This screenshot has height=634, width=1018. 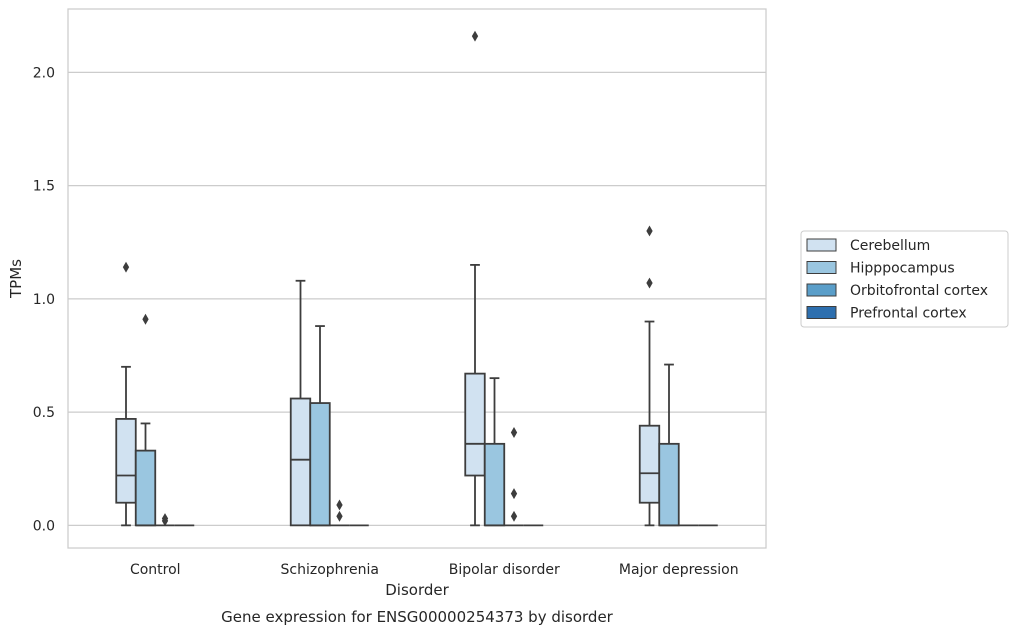 I want to click on x-tick-label: Control, so click(x=155, y=570).